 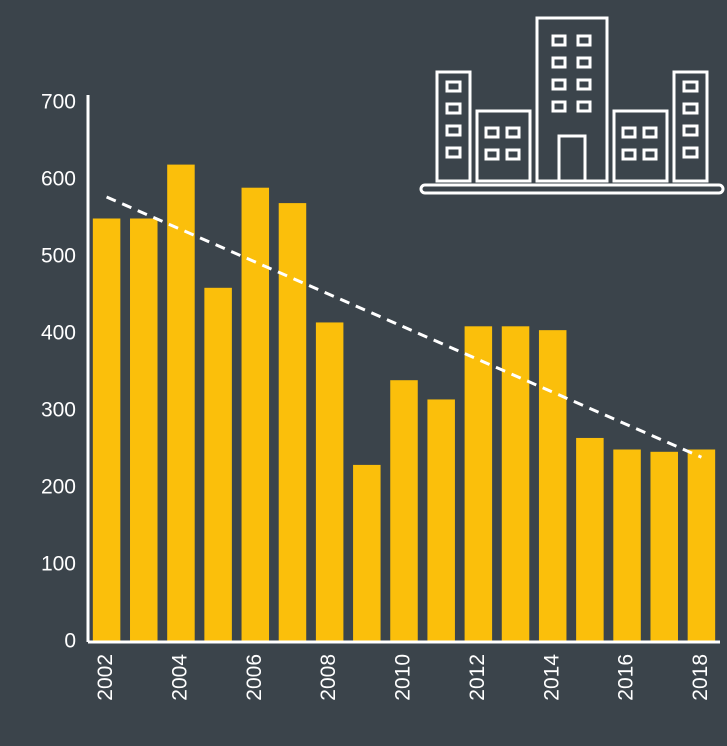 I want to click on y-tick-label: 500, so click(x=58, y=256).